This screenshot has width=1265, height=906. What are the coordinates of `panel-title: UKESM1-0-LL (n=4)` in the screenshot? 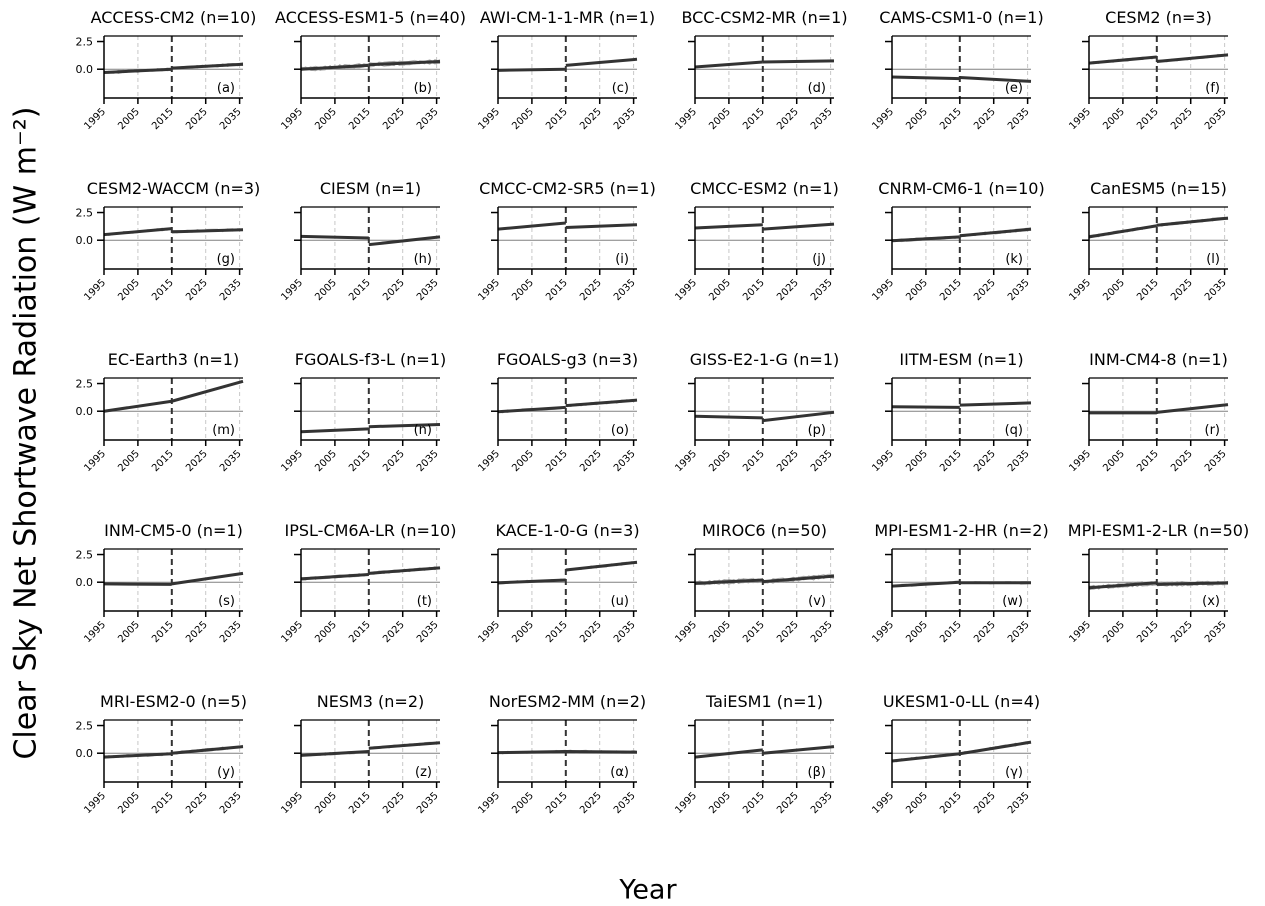 It's located at (961, 701).